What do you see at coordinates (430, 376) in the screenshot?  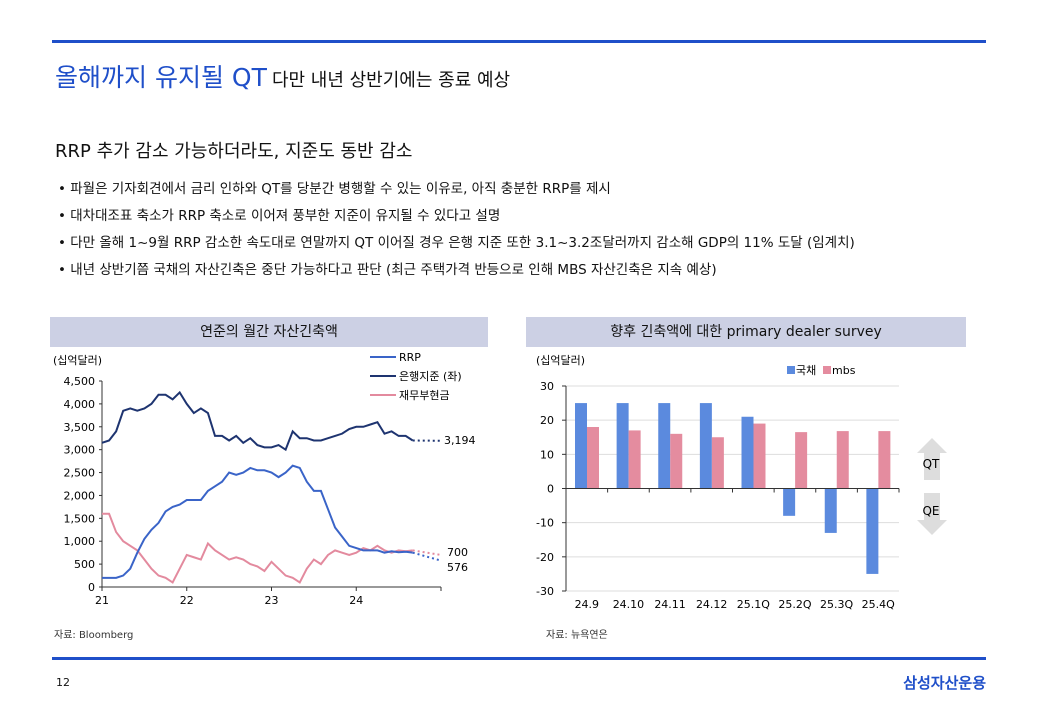 I see `legend-label: 은행지준 (좌)` at bounding box center [430, 376].